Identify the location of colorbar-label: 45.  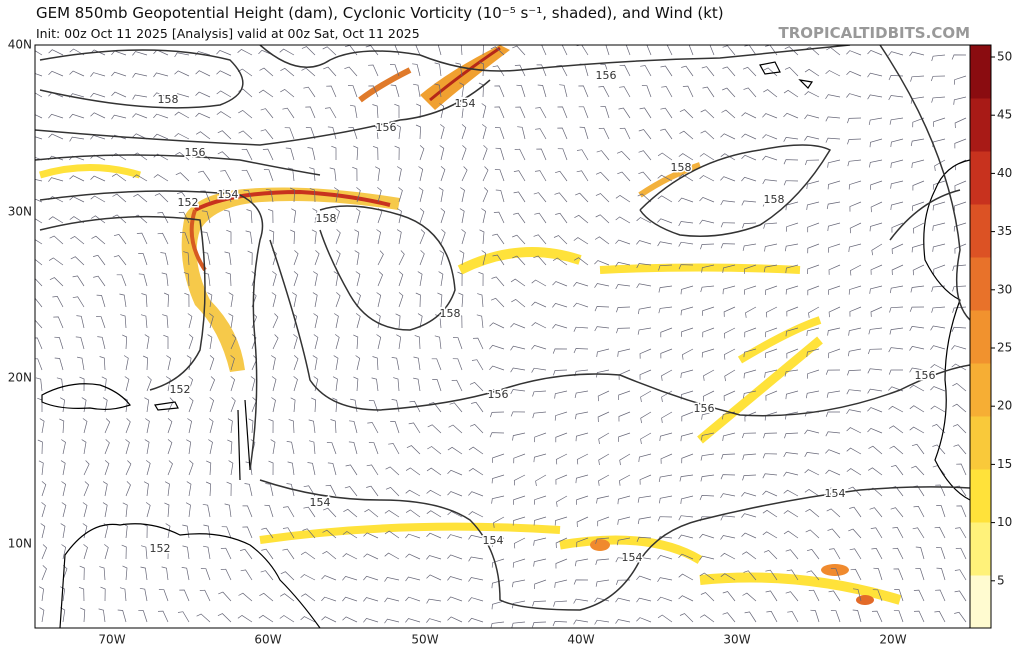
(1004, 115).